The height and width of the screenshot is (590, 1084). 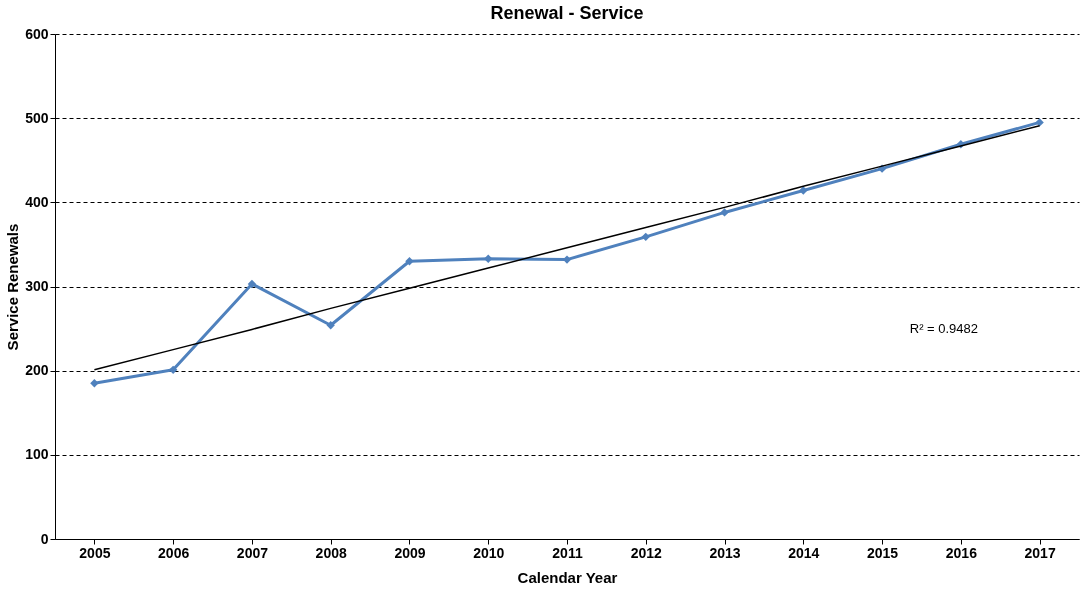 What do you see at coordinates (37, 33) in the screenshot?
I see `y-tick-label: 600` at bounding box center [37, 33].